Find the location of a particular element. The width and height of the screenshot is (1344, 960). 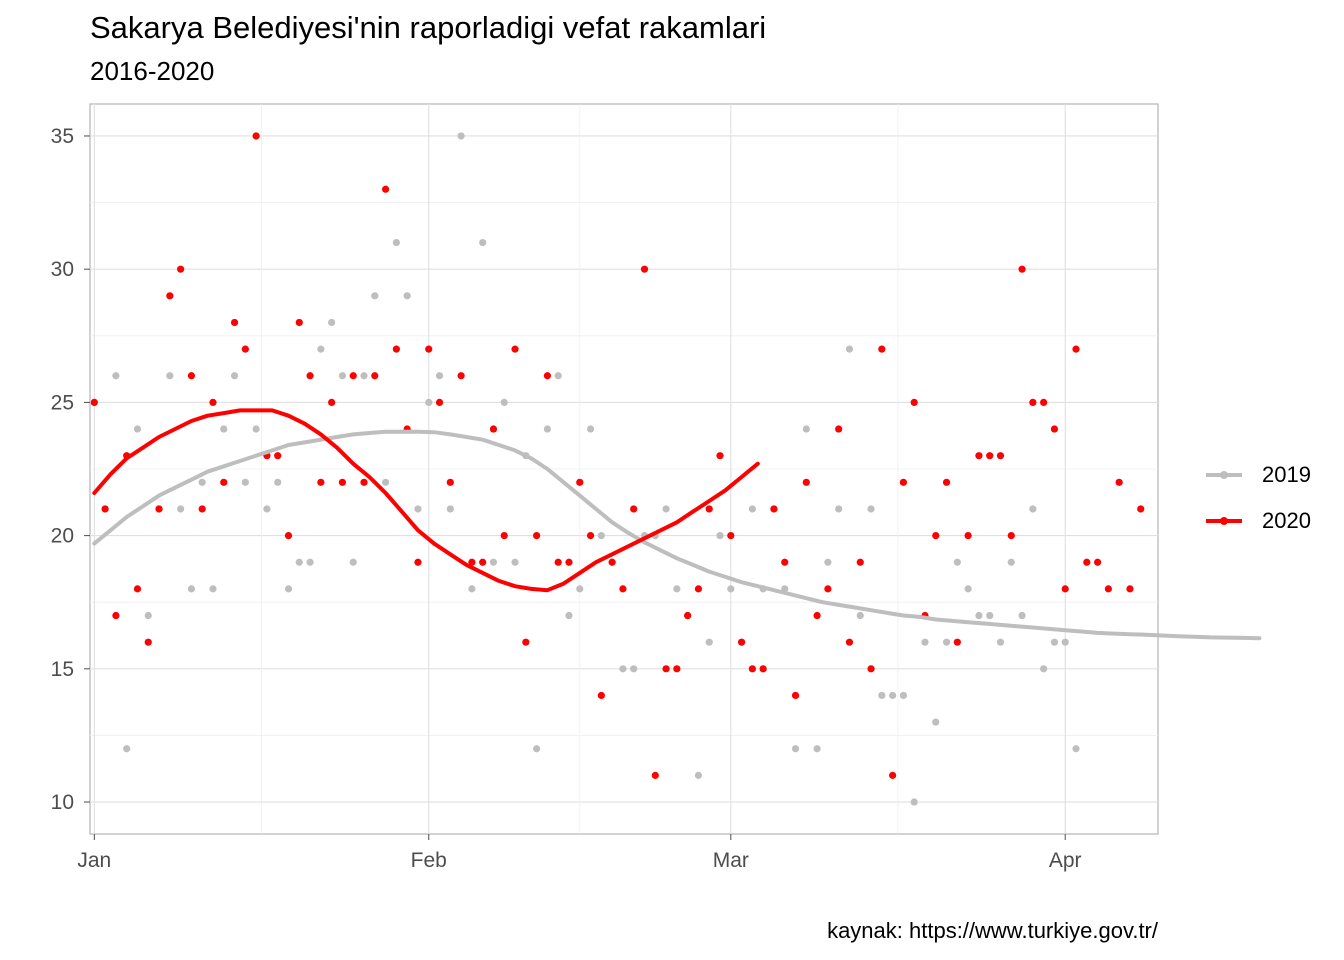

y-tick-label: 15 is located at coordinates (62, 669).